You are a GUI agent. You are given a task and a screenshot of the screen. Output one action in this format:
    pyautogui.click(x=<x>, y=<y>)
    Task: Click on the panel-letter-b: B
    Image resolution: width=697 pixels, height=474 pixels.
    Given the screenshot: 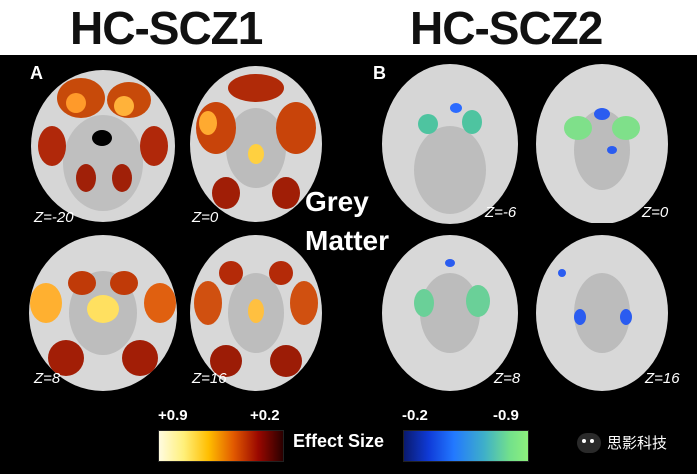 What is the action you would take?
    pyautogui.click(x=379, y=73)
    